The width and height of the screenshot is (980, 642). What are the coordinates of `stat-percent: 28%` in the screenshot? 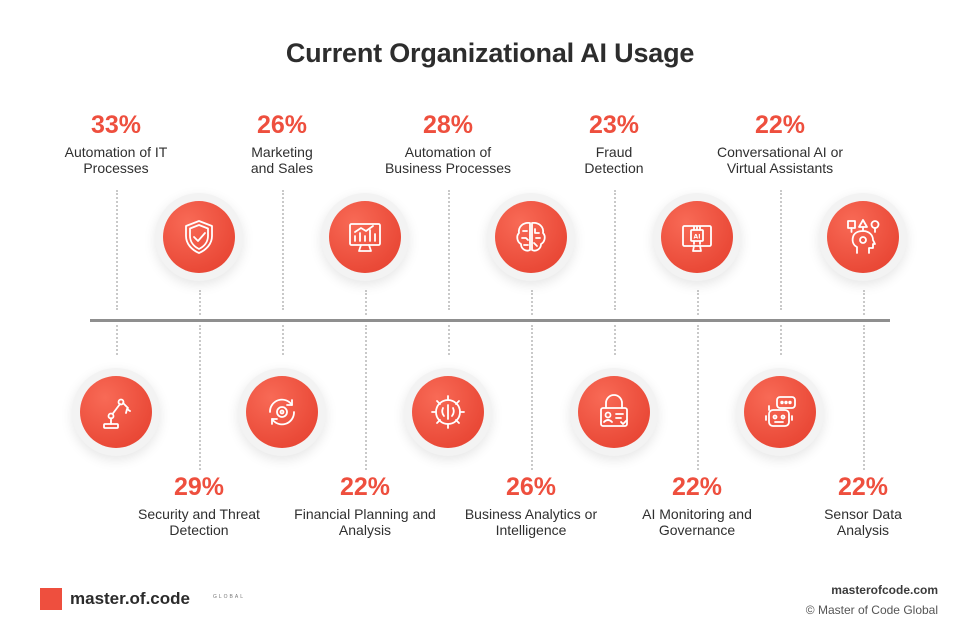 It's located at (448, 125).